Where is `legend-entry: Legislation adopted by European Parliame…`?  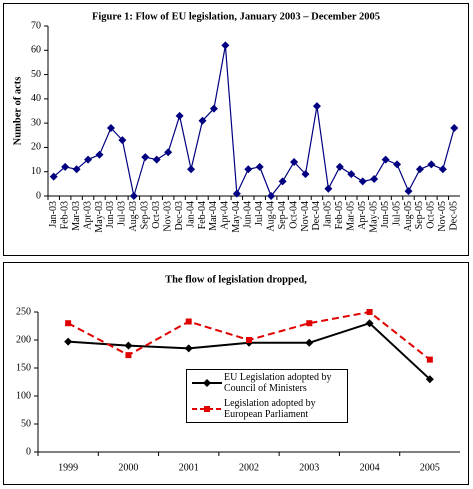 legend-entry: Legislation adopted by European Parliame… is located at coordinates (267, 409).